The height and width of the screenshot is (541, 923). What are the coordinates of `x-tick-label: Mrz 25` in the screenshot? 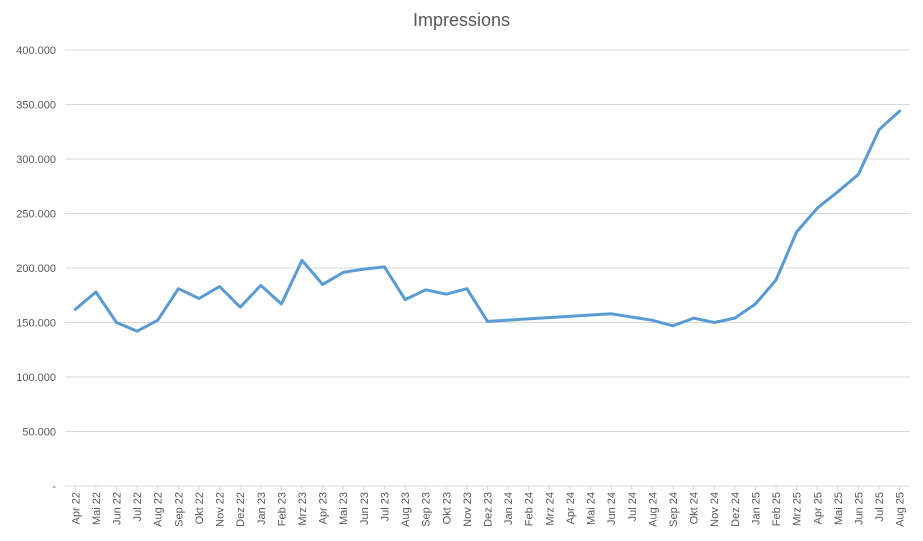 It's located at (798, 509).